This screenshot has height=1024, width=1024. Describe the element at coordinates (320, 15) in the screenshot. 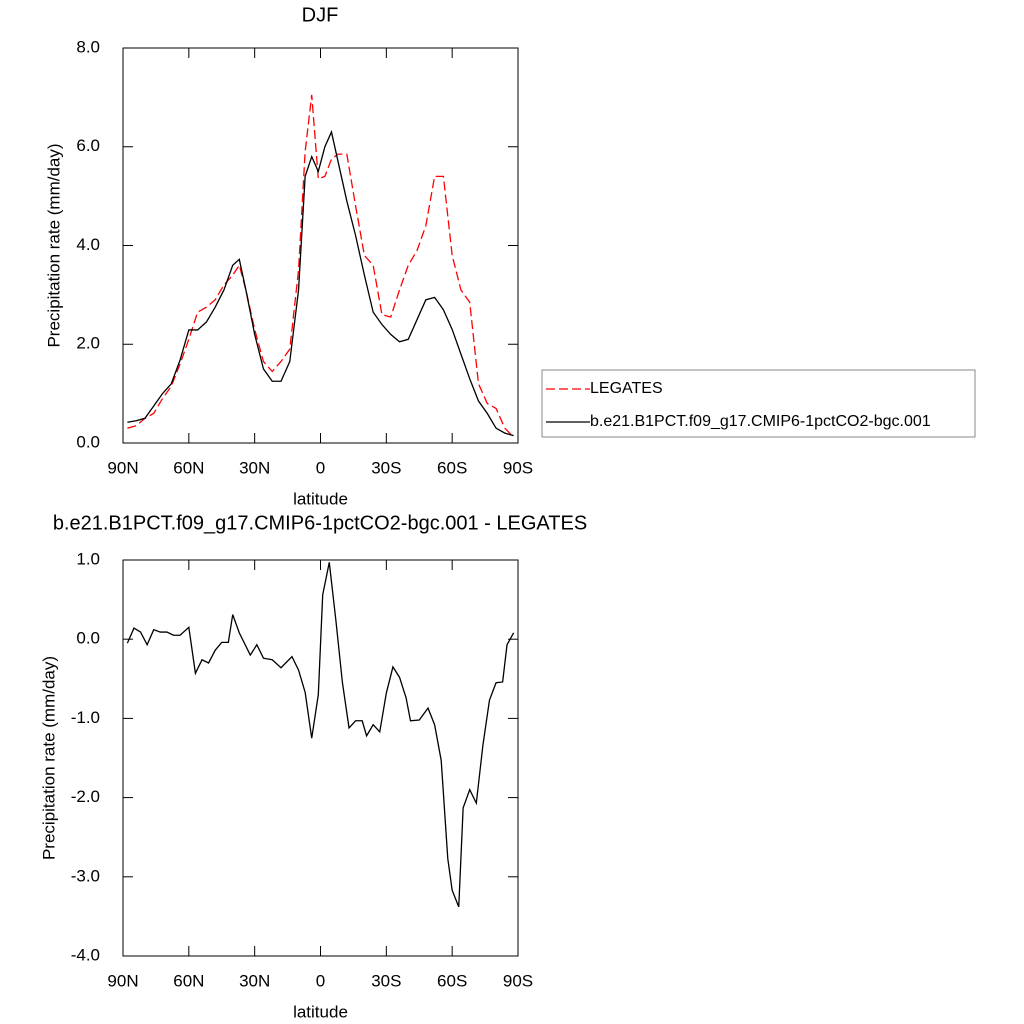

I see `chart-title: DJF` at that location.